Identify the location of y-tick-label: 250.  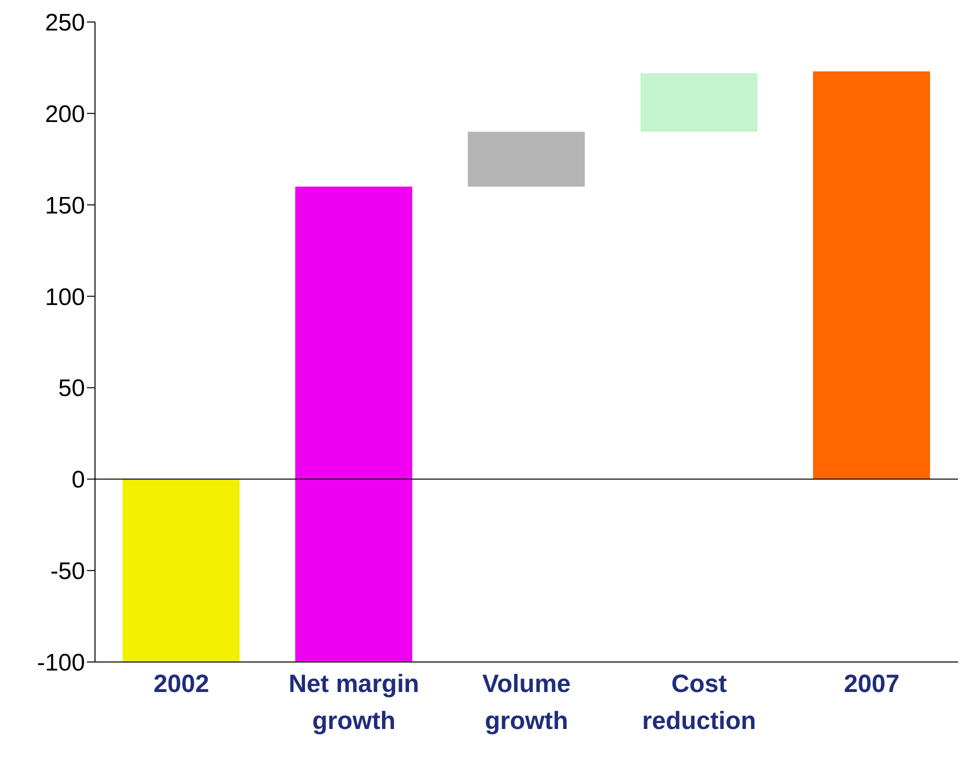
(64, 23).